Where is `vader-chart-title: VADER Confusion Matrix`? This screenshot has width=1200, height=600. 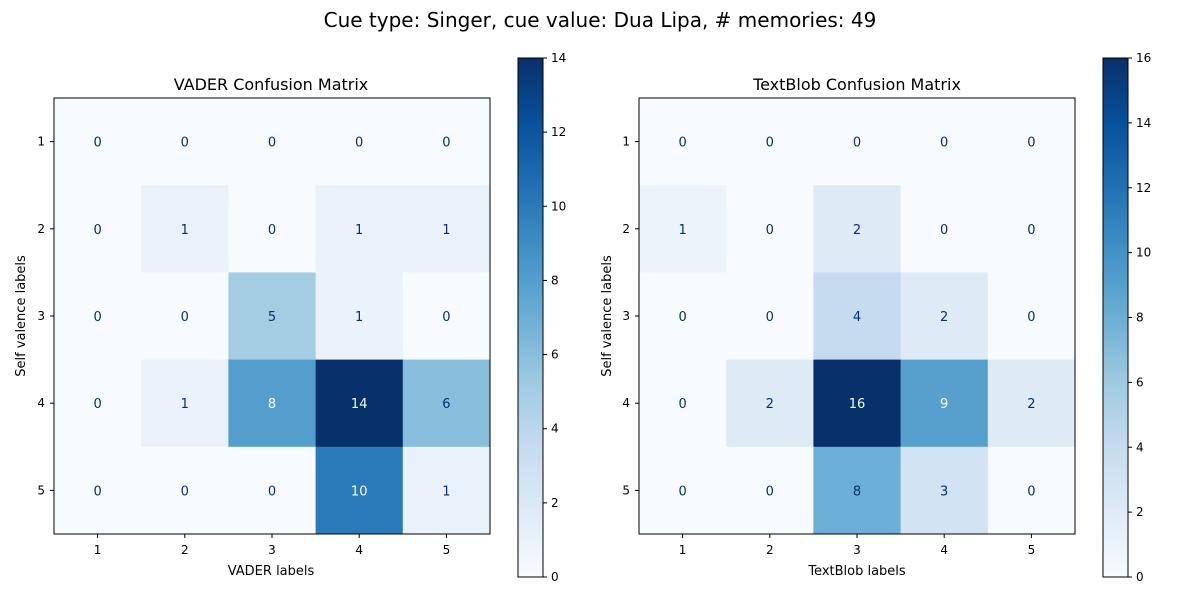 vader-chart-title: VADER Confusion Matrix is located at coordinates (271, 84).